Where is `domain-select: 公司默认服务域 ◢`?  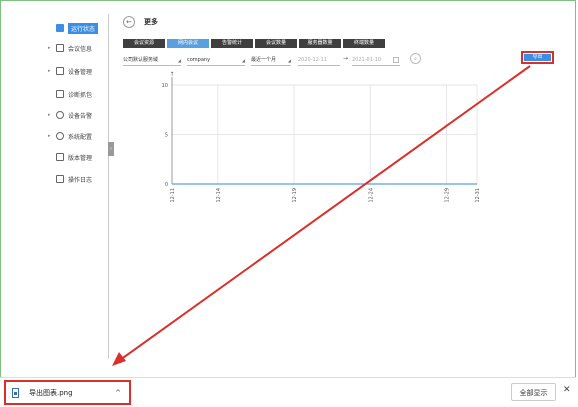
domain-select: 公司默认服务域 ◢ is located at coordinates (152, 61).